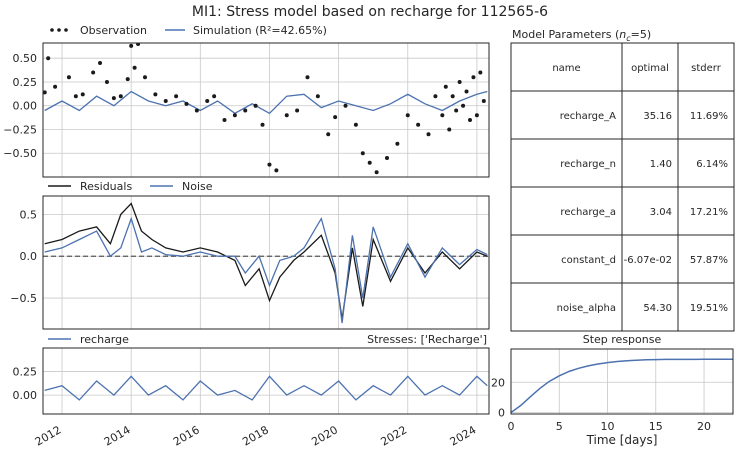 The image size is (740, 455). Describe the element at coordinates (266, 388) in the screenshot. I see `recharge-line` at that location.